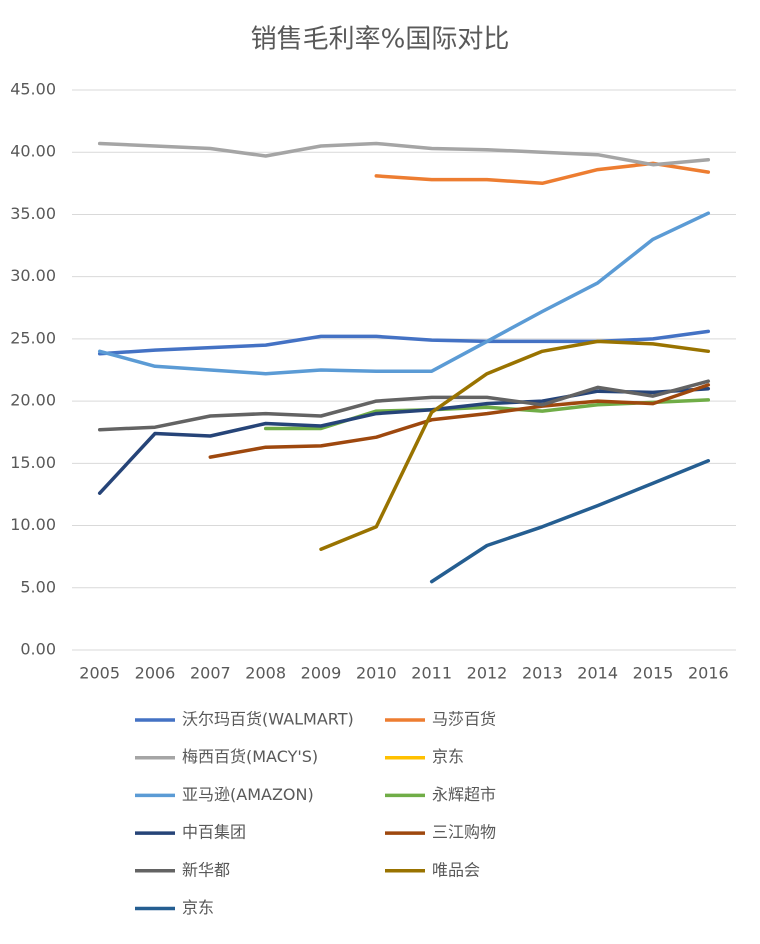 The image size is (760, 944). Describe the element at coordinates (33, 524) in the screenshot. I see `y-tick-label: 10.00` at that location.